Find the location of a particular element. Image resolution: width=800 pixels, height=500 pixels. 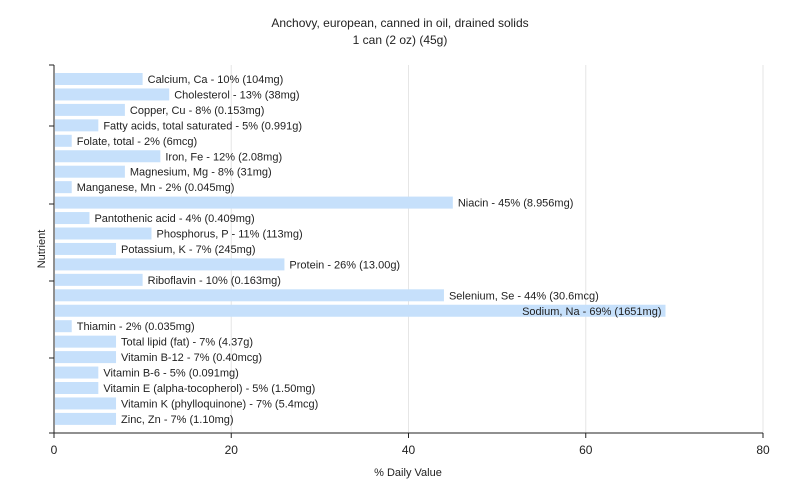

bar-label-15: Sodium, Na - 69% (1651mg) is located at coordinates (591, 312).